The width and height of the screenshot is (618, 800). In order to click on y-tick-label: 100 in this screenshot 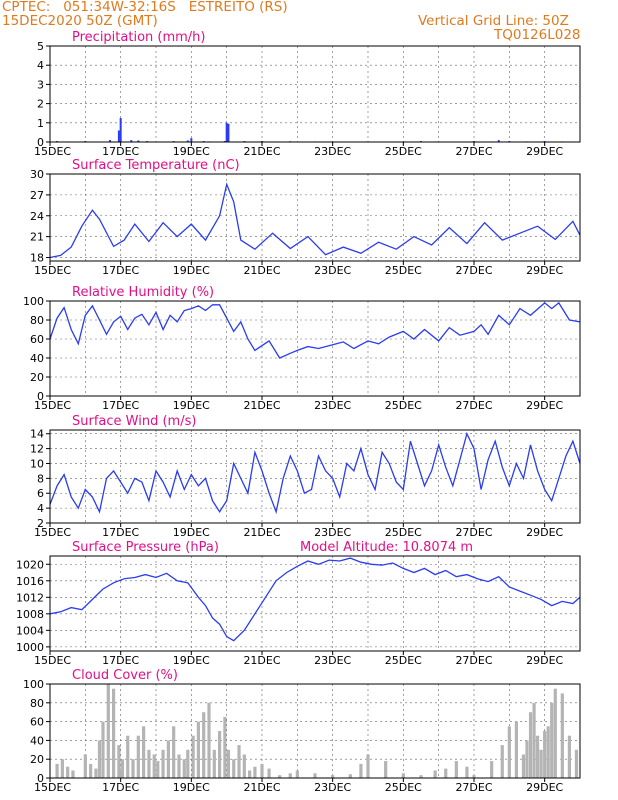, I will do `click(33, 301)`.